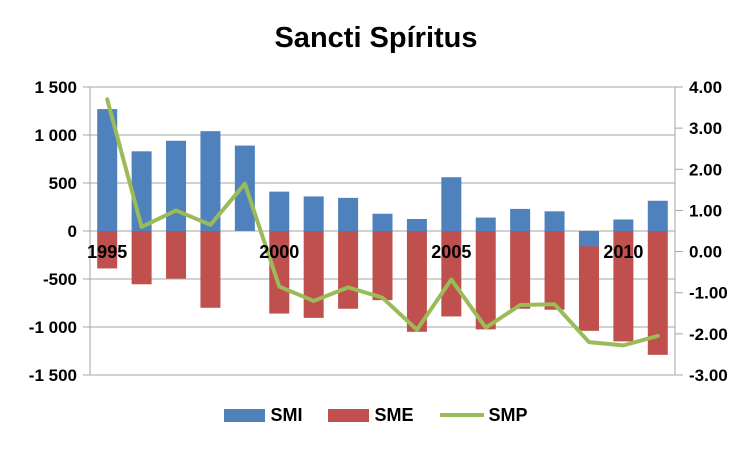  I want to click on chart-legend: SMI SME SMP, so click(376, 415).